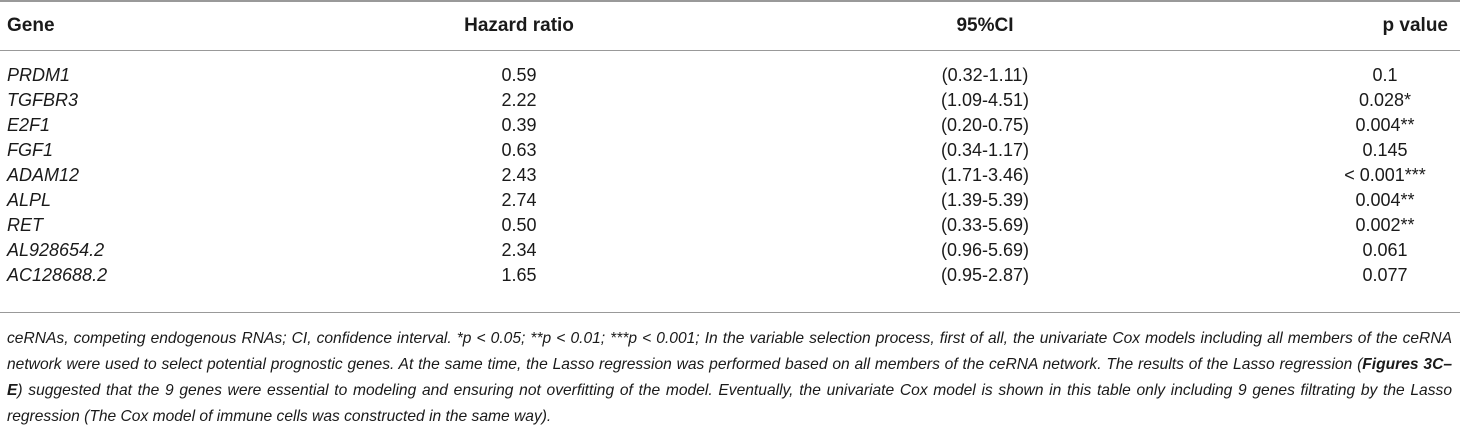 The height and width of the screenshot is (430, 1460). I want to click on header-rule, so click(730, 50).